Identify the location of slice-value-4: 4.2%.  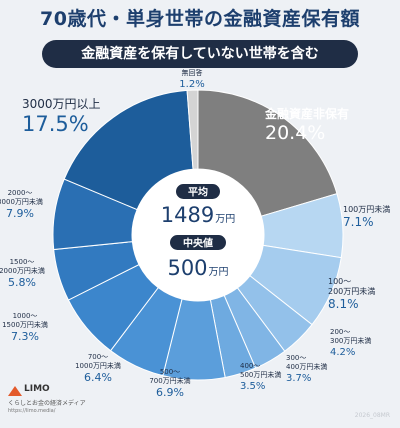
(342, 352).